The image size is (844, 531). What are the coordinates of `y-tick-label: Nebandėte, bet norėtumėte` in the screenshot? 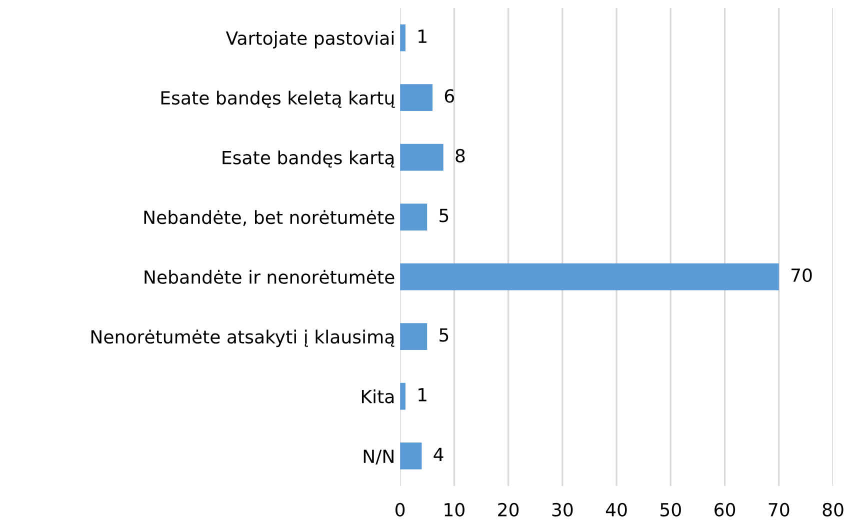 It's located at (269, 218).